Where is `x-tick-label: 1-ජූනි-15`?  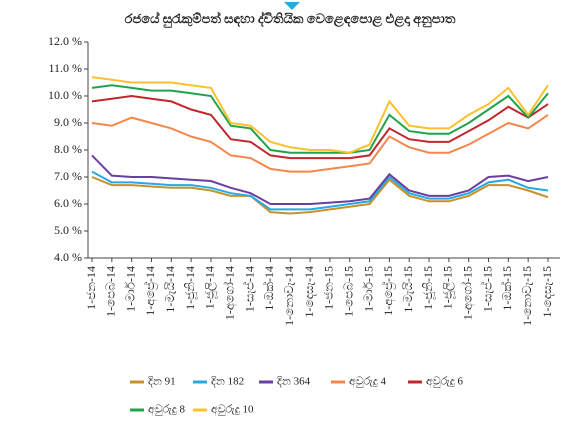
x-tick-label: 1-ජූනි-15 is located at coordinates (428, 288).